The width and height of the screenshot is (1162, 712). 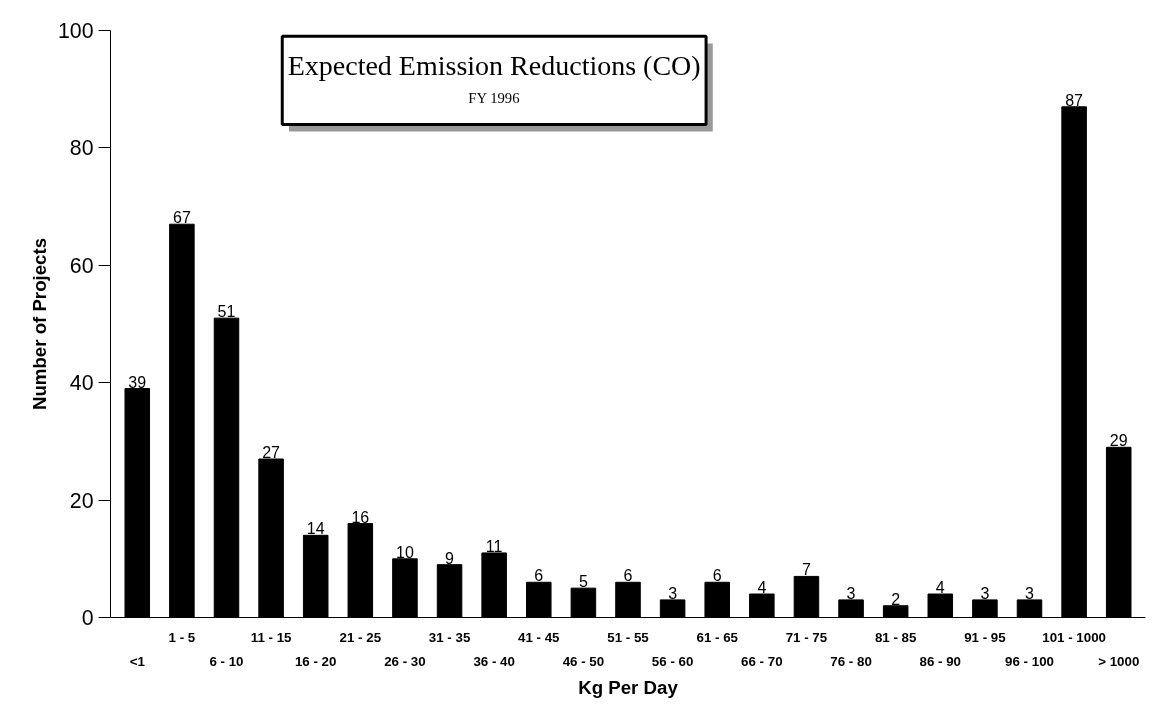 What do you see at coordinates (450, 558) in the screenshot?
I see `data-label: 9` at bounding box center [450, 558].